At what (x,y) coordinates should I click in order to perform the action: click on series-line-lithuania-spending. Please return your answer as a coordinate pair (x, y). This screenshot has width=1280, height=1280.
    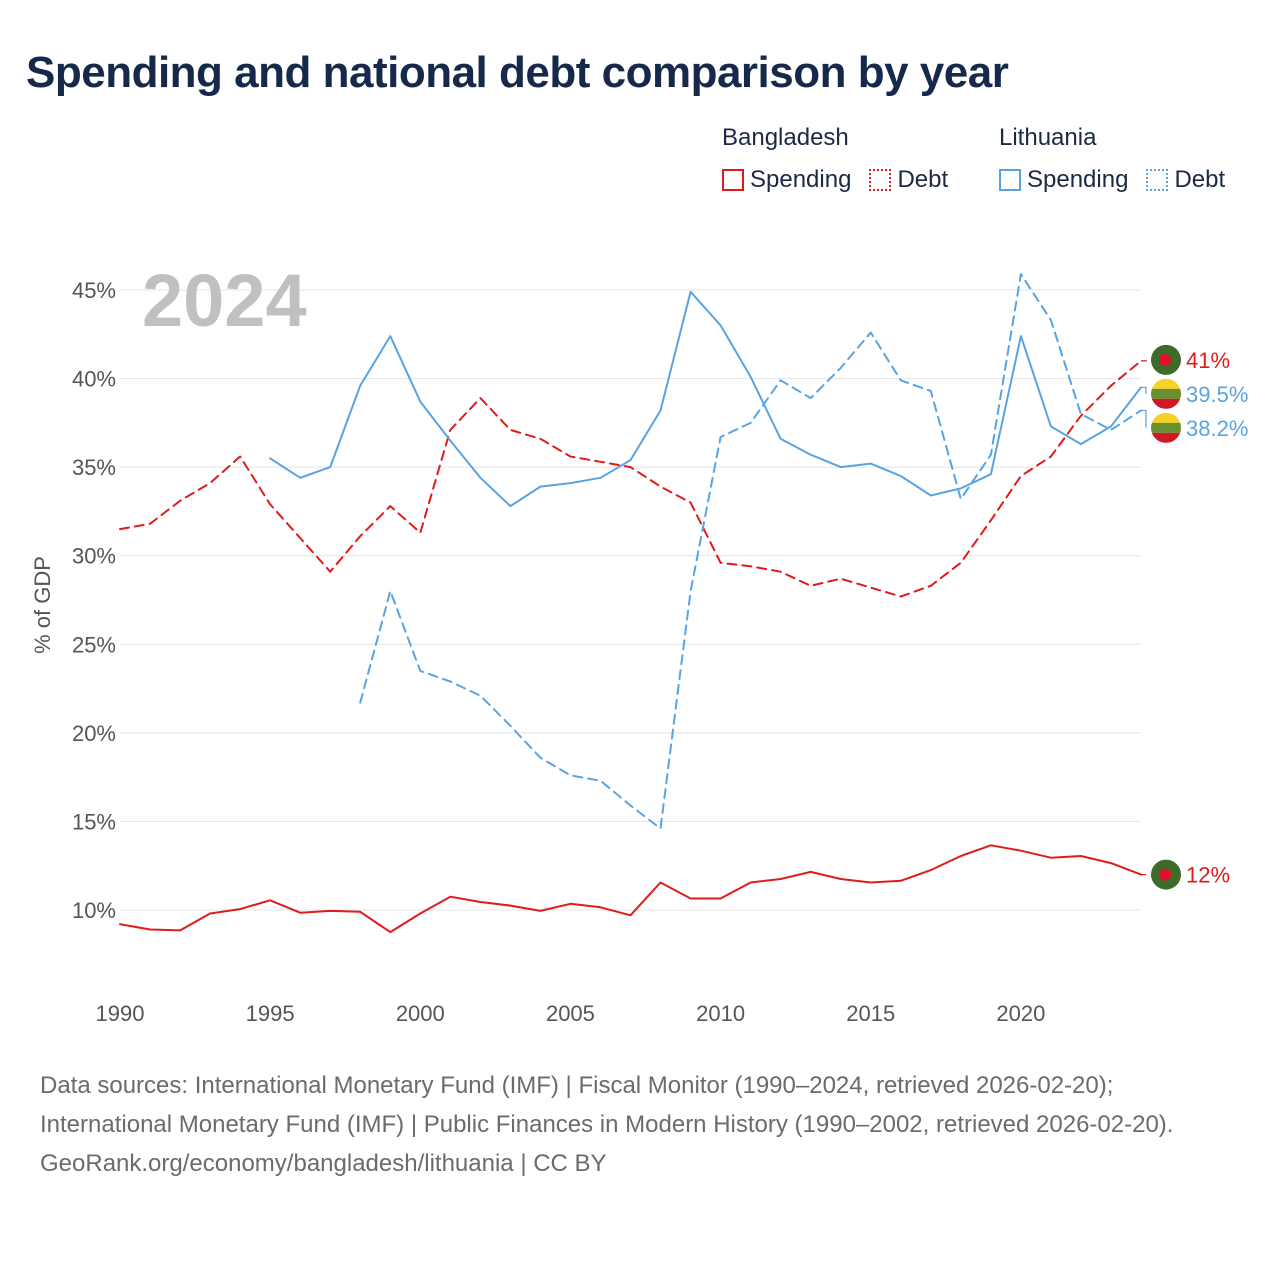
    Looking at the image, I should click on (705, 399).